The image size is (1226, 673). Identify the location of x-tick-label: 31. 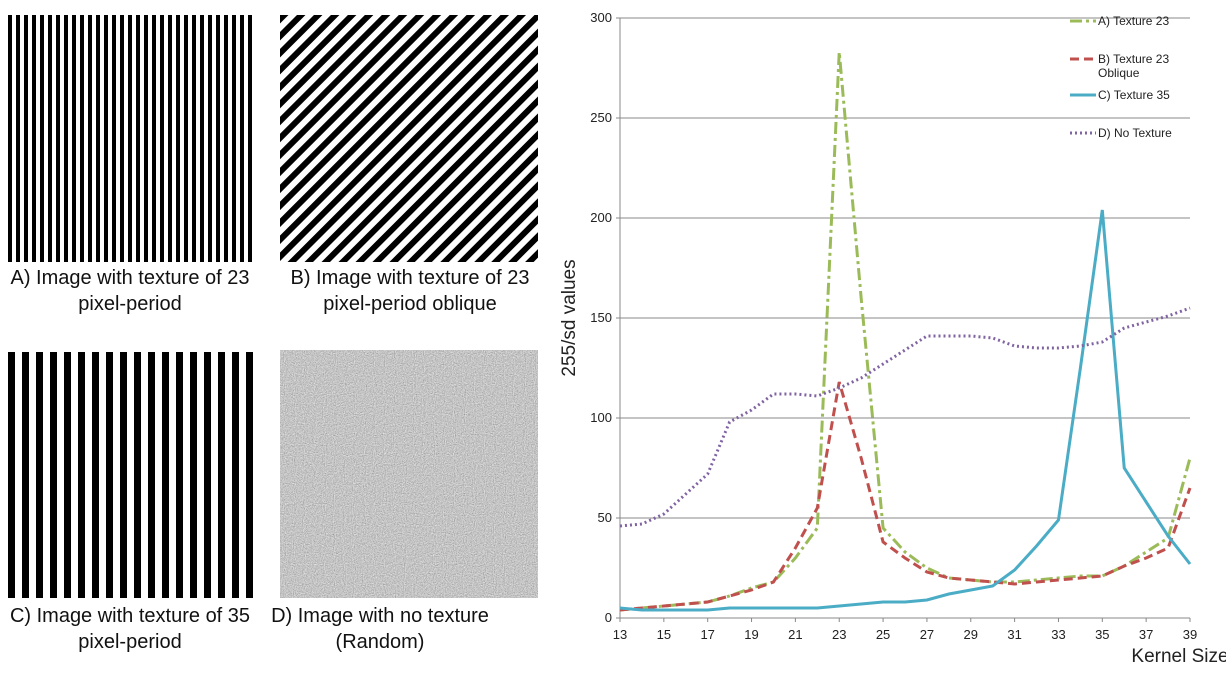
(1014, 634).